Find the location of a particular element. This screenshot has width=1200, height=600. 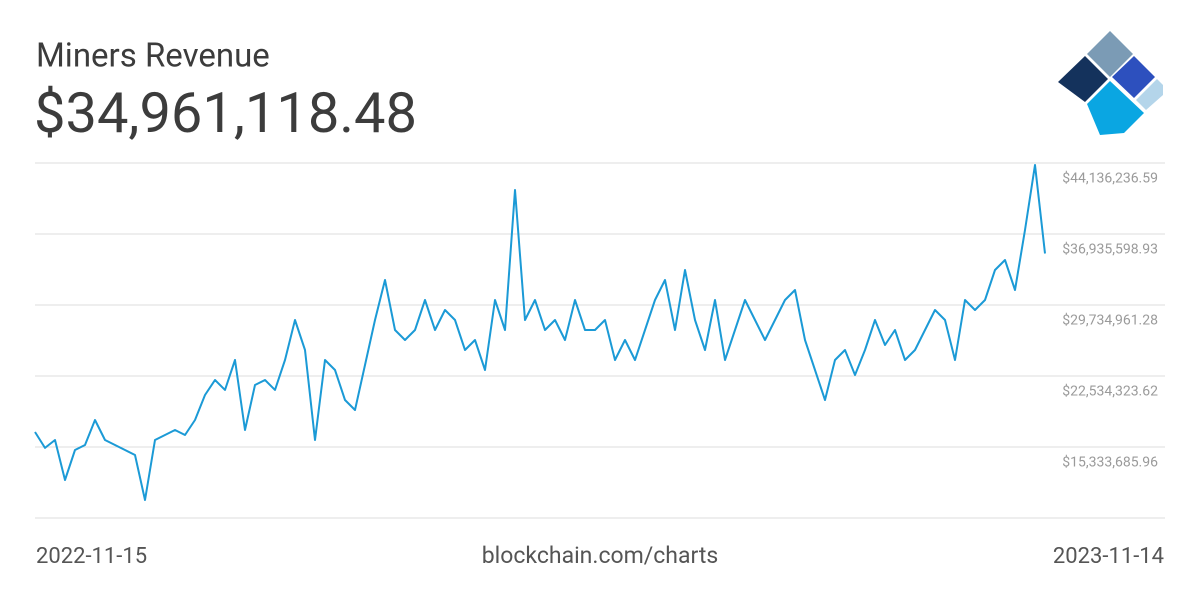

x-tick-label: 2022-11-15 is located at coordinates (91, 556).